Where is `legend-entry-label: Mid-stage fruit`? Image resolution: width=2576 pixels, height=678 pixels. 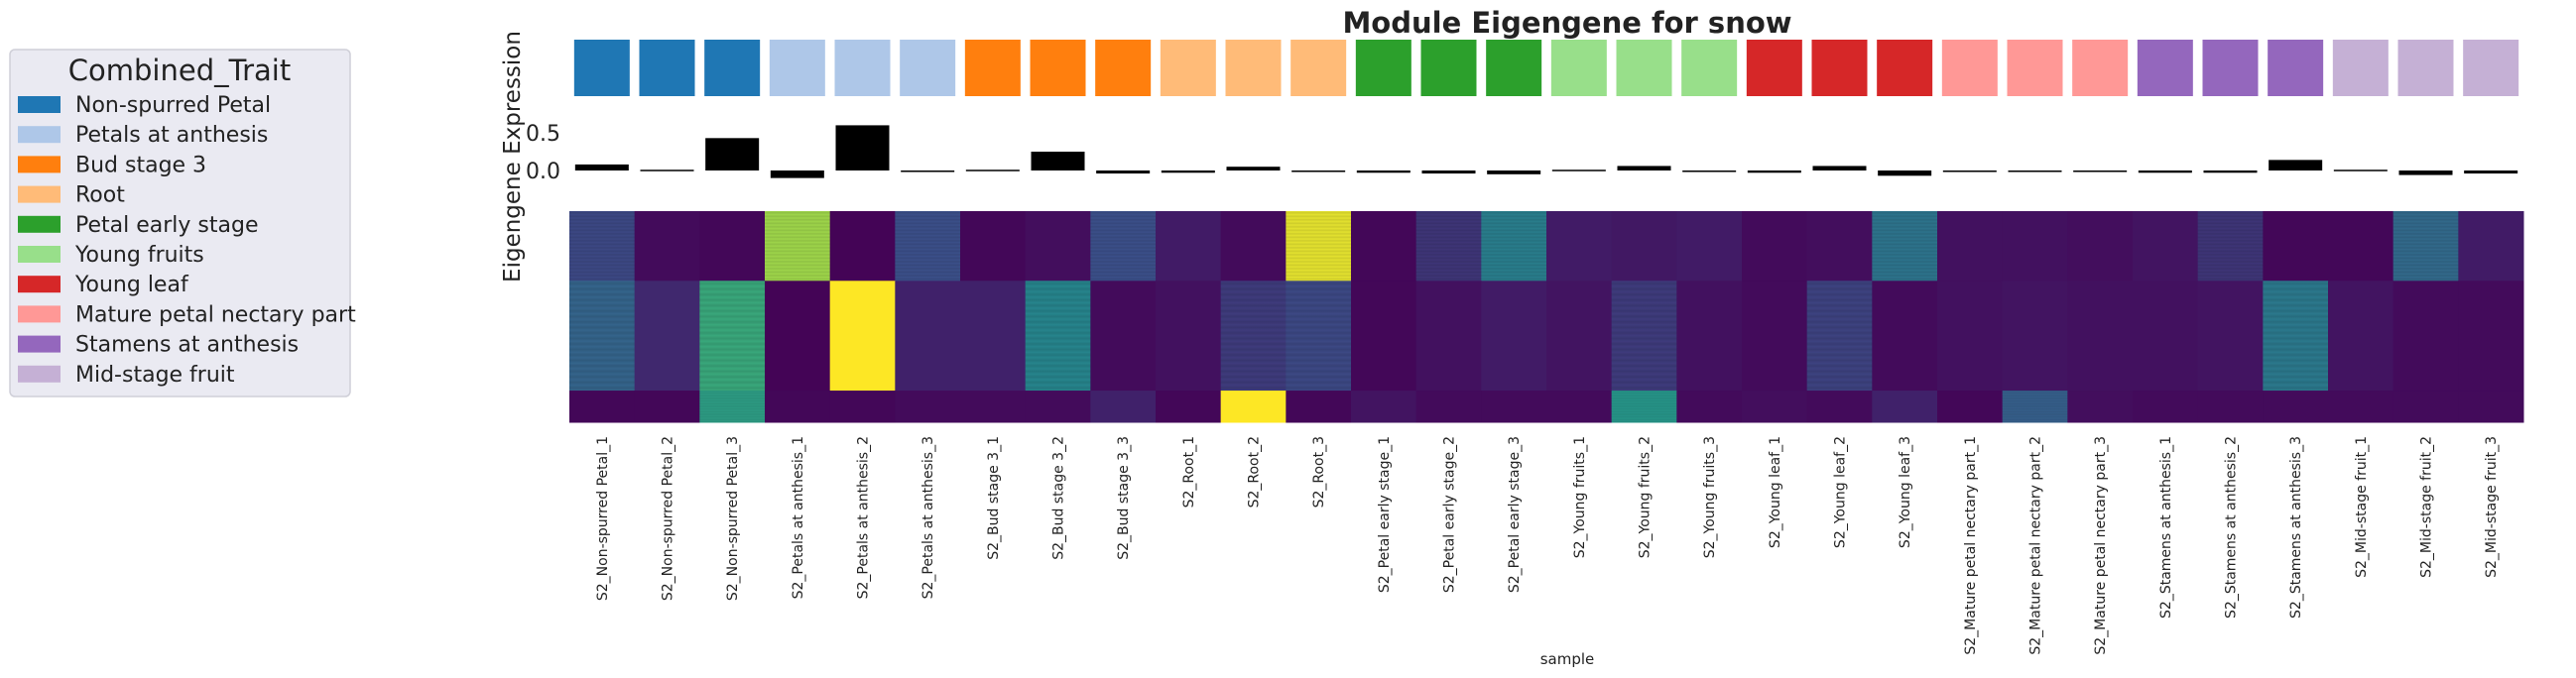
legend-entry-label: Mid-stage fruit is located at coordinates (155, 375).